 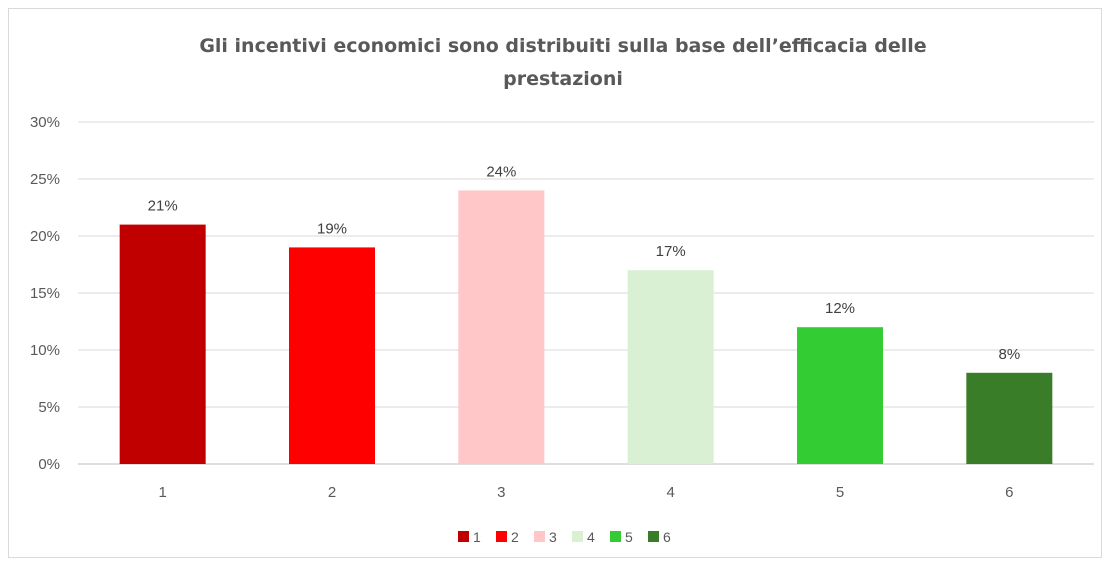 I want to click on x-tick-label: 5, so click(x=840, y=492).